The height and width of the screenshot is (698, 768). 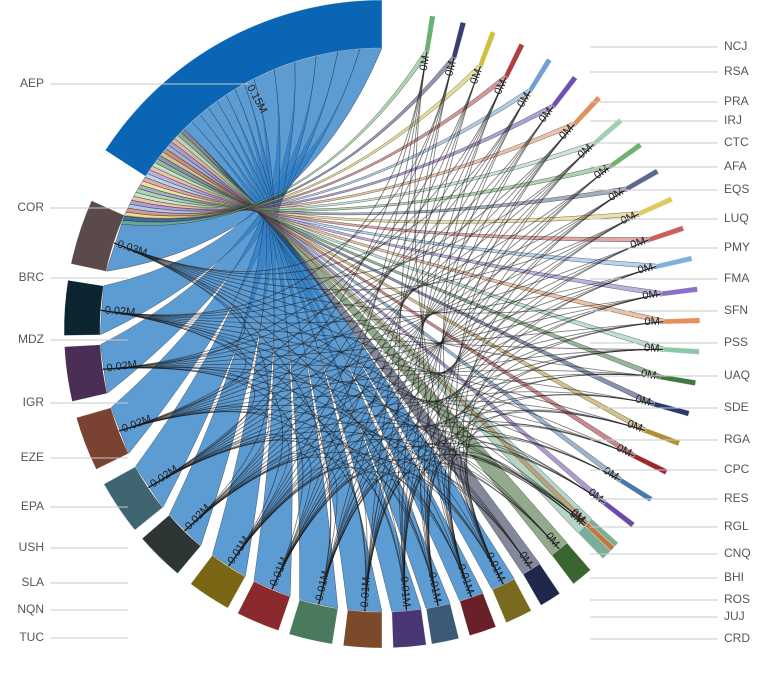 I want to click on value-label-a2: 0.01M, so click(x=435, y=587).